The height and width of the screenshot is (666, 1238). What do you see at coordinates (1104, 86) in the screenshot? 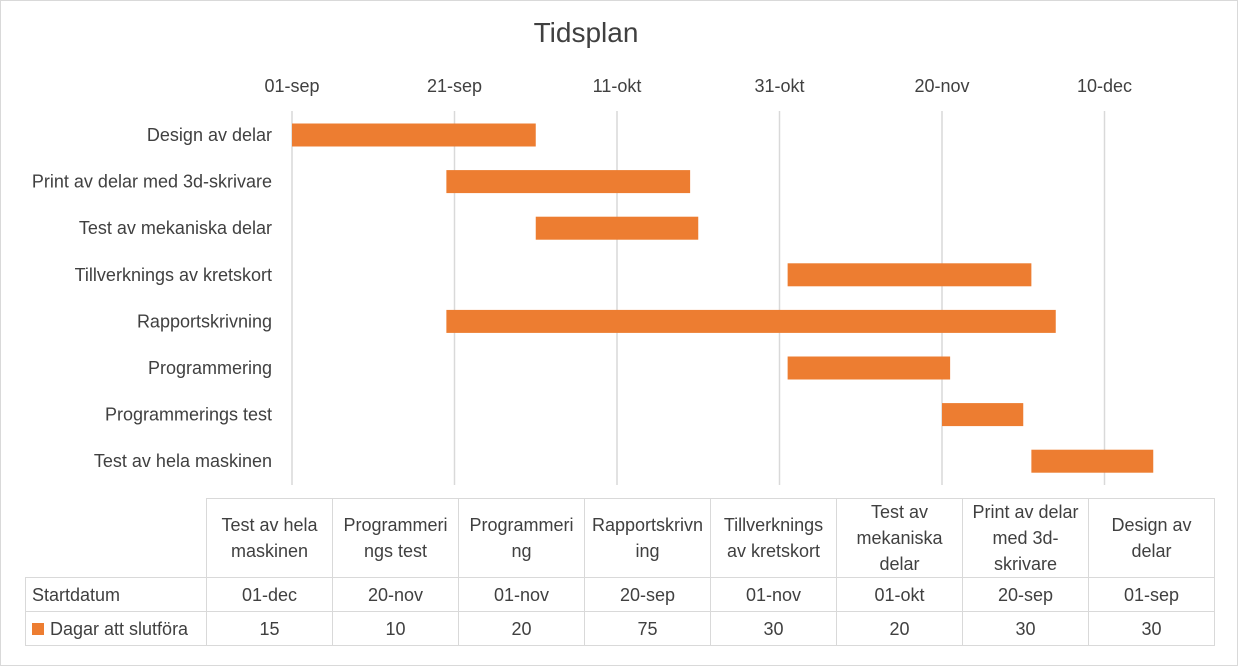
I see `x-tick-label: 10-dec` at bounding box center [1104, 86].